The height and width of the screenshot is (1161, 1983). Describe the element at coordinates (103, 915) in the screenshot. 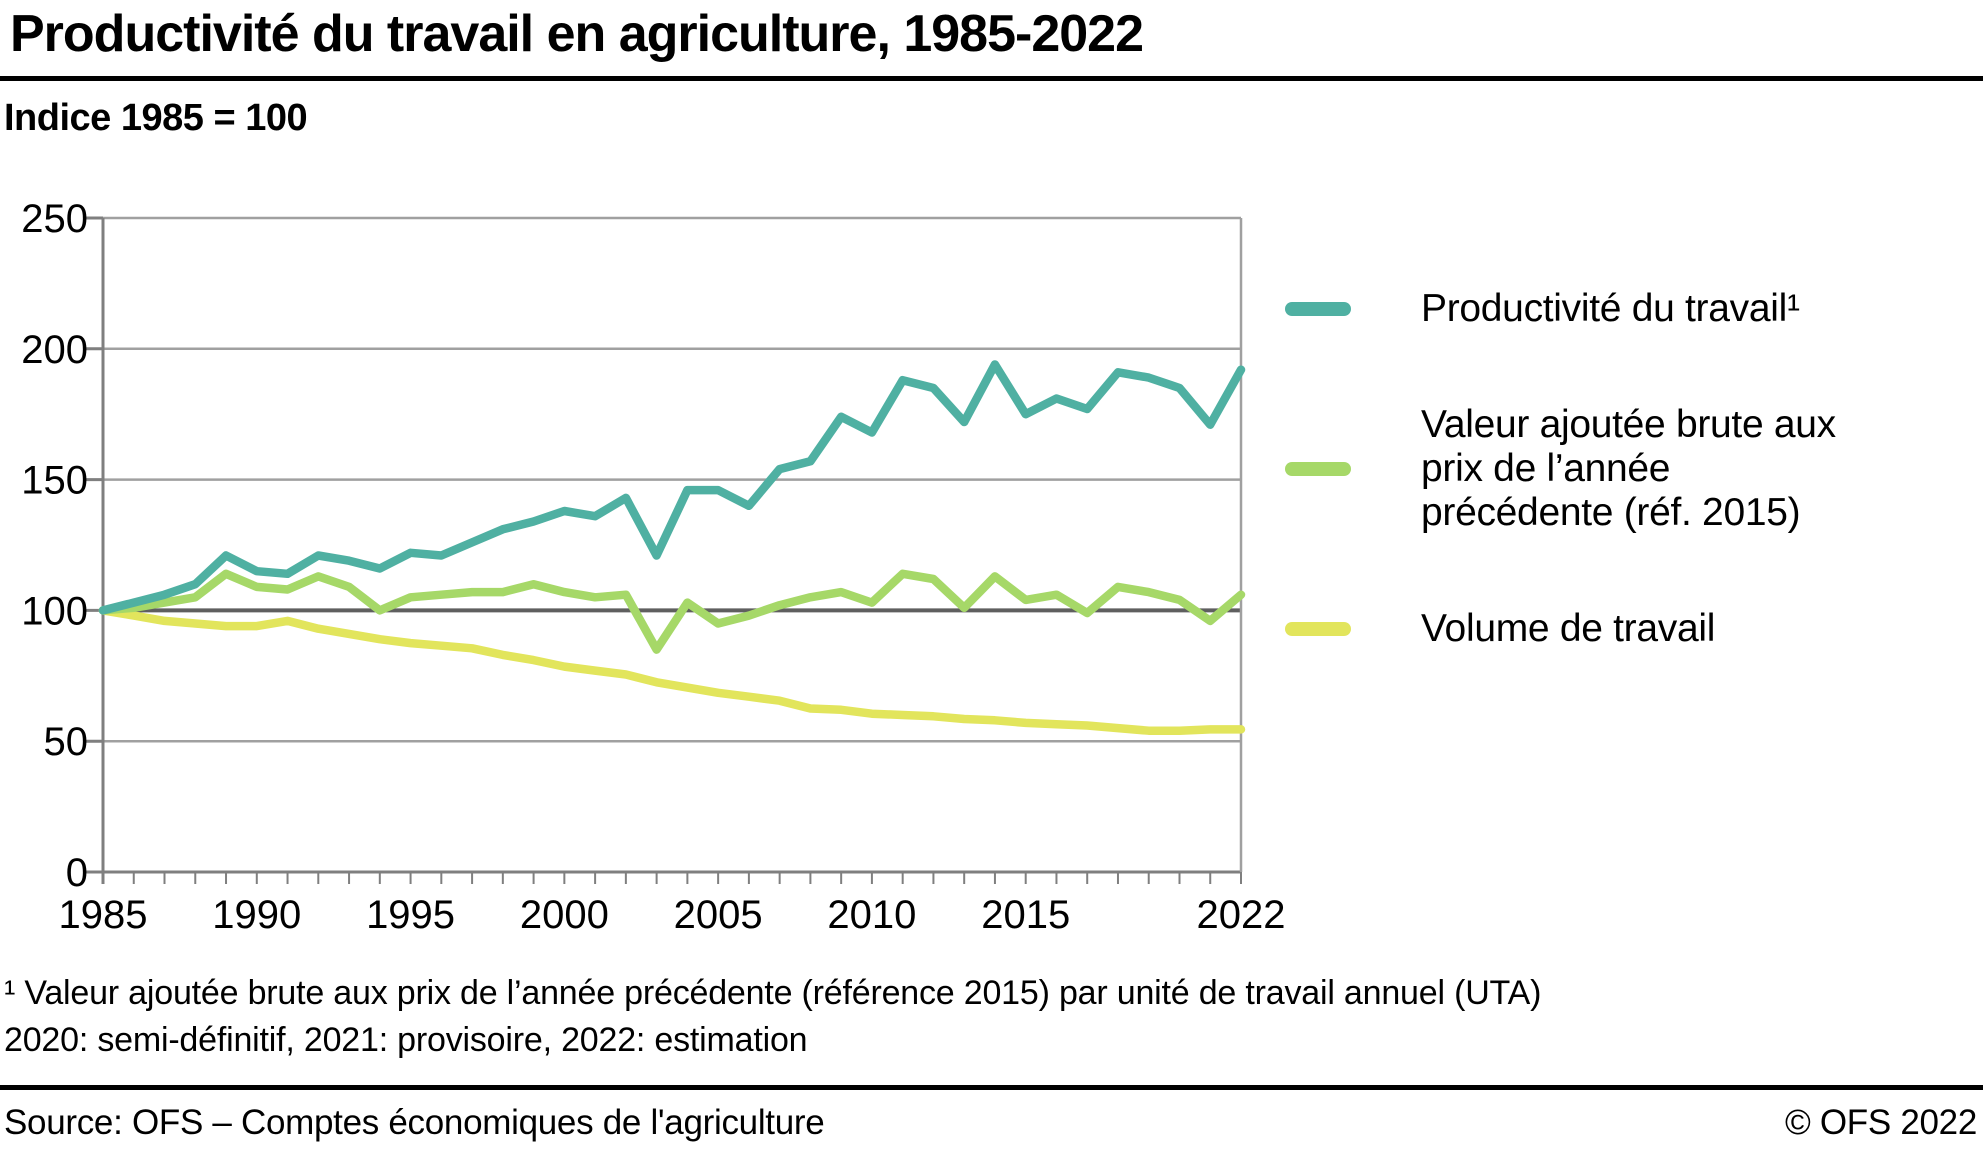

I see `x-axis-label: 1985` at that location.